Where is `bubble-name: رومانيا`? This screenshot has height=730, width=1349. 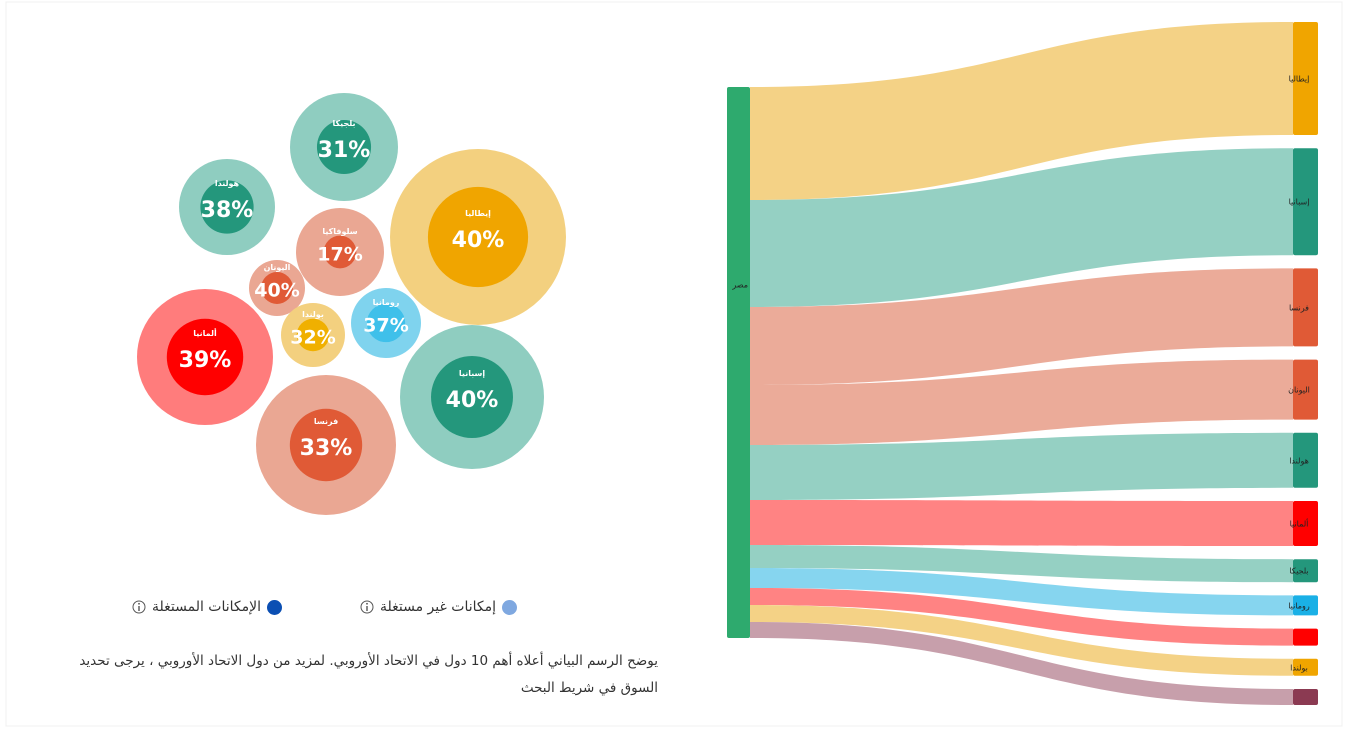 bubble-name: رومانيا is located at coordinates (386, 302).